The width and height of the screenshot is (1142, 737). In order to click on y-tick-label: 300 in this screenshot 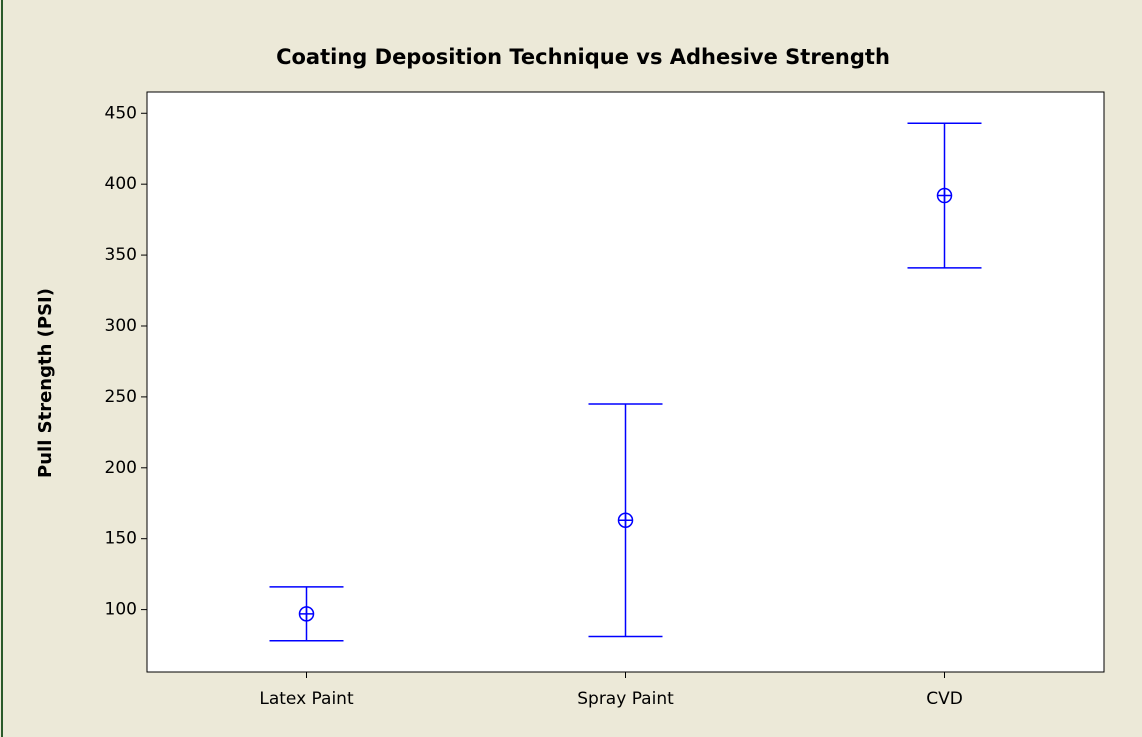, I will do `click(121, 326)`.